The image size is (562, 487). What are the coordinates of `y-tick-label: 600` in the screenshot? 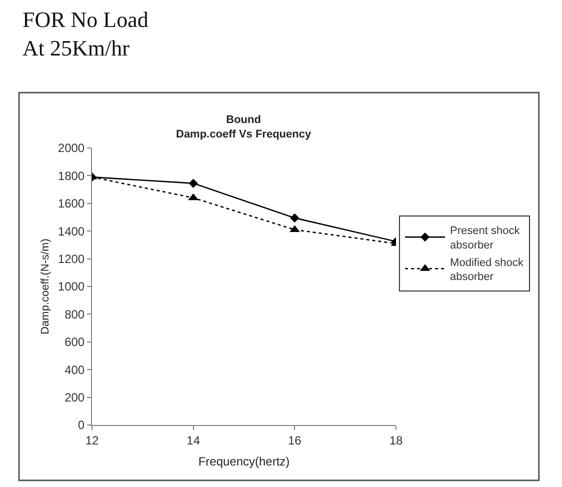 It's located at (74, 342).